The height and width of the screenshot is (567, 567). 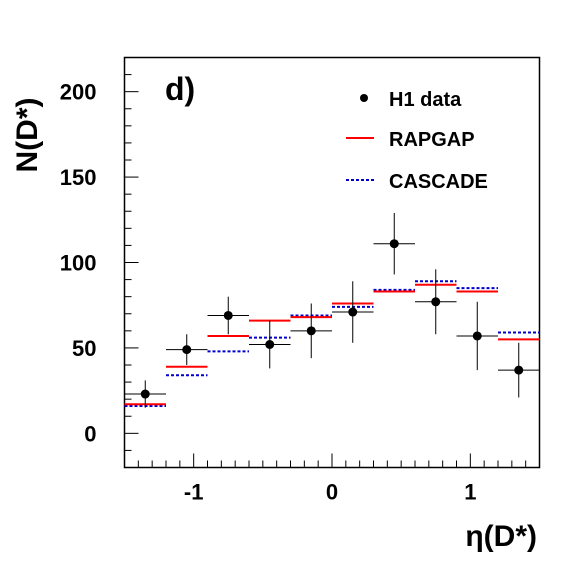 What do you see at coordinates (194, 492) in the screenshot?
I see `x-tick-label: -1` at bounding box center [194, 492].